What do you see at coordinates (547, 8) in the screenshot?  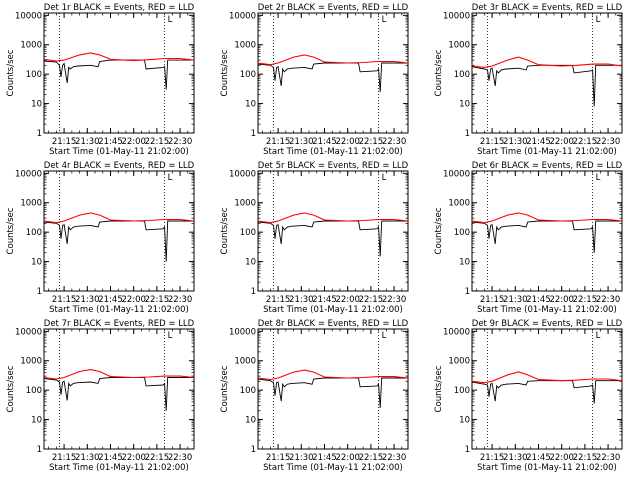 I see `chart-title: Det 3r BLACK = Events, RED = LLD` at bounding box center [547, 8].